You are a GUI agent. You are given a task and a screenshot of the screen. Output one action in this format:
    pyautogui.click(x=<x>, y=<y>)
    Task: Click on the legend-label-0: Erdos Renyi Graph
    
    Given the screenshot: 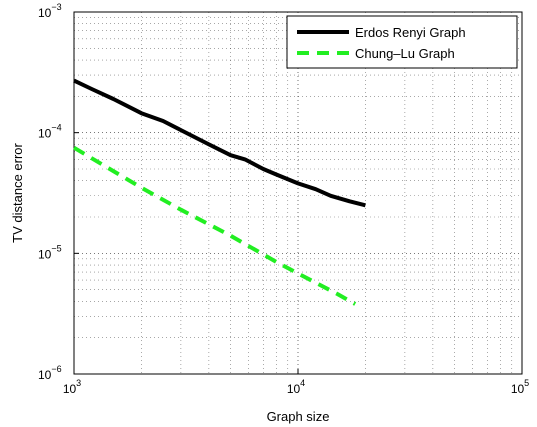 What is the action you would take?
    pyautogui.click(x=410, y=32)
    